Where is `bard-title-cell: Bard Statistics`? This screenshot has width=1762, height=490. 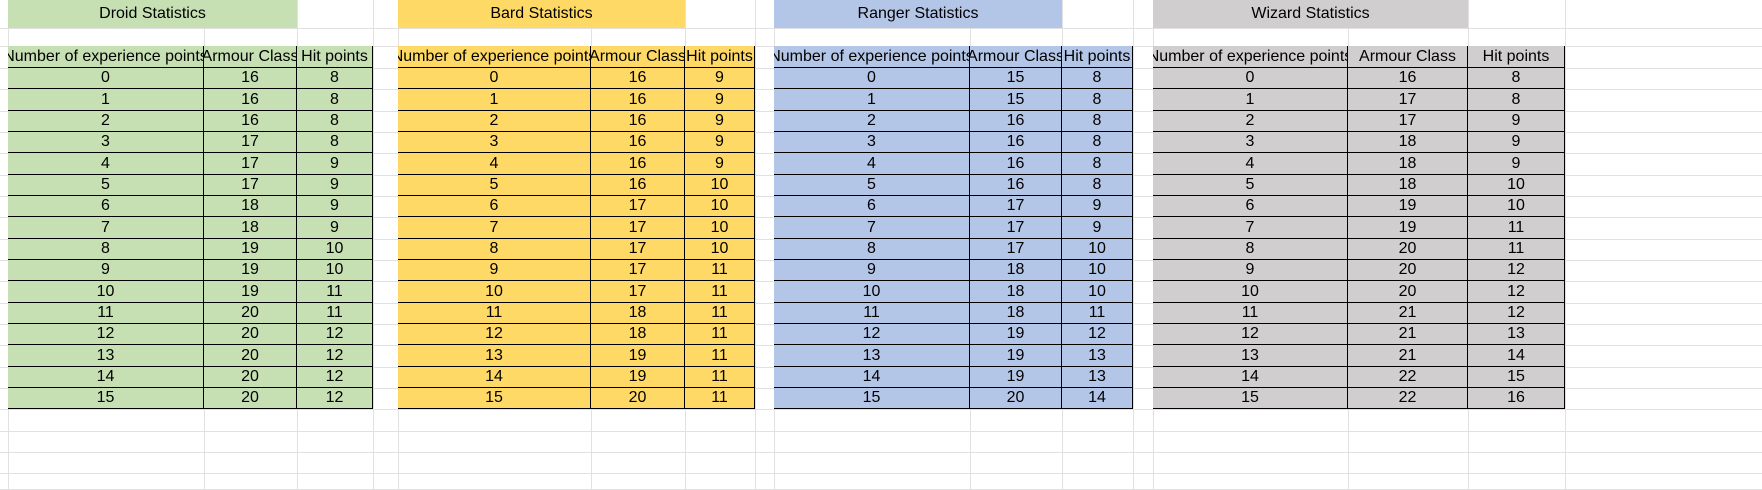
bard-title-cell: Bard Statistics is located at coordinates (541, 14).